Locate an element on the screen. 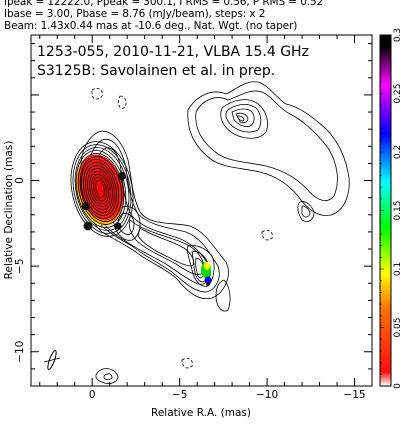 The height and width of the screenshot is (424, 409). colorbar-tick-label: 0.25 is located at coordinates (398, 93).